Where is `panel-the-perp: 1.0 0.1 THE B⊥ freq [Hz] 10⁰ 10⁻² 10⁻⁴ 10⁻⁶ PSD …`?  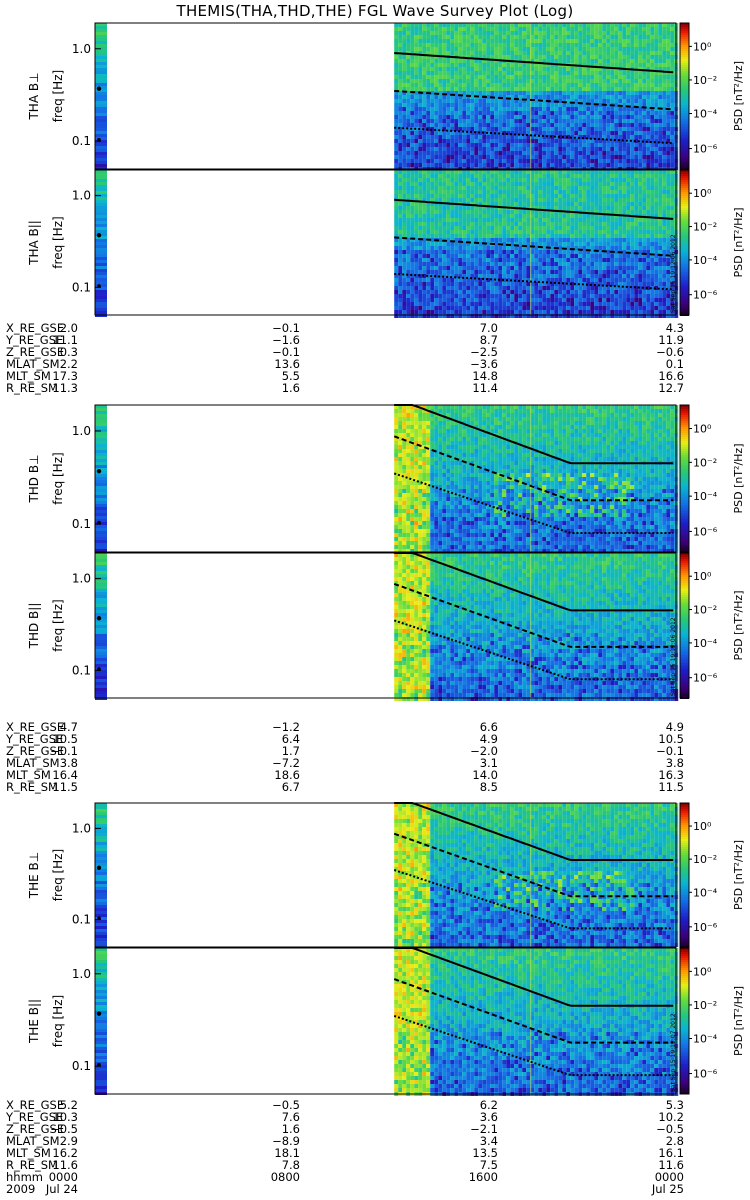 panel-the-perp: 1.0 0.1 THE B⊥ freq [Hz] 10⁰ 10⁻² 10⁻⁴ 10⁻⁶ PSD … is located at coordinates (386, 875).